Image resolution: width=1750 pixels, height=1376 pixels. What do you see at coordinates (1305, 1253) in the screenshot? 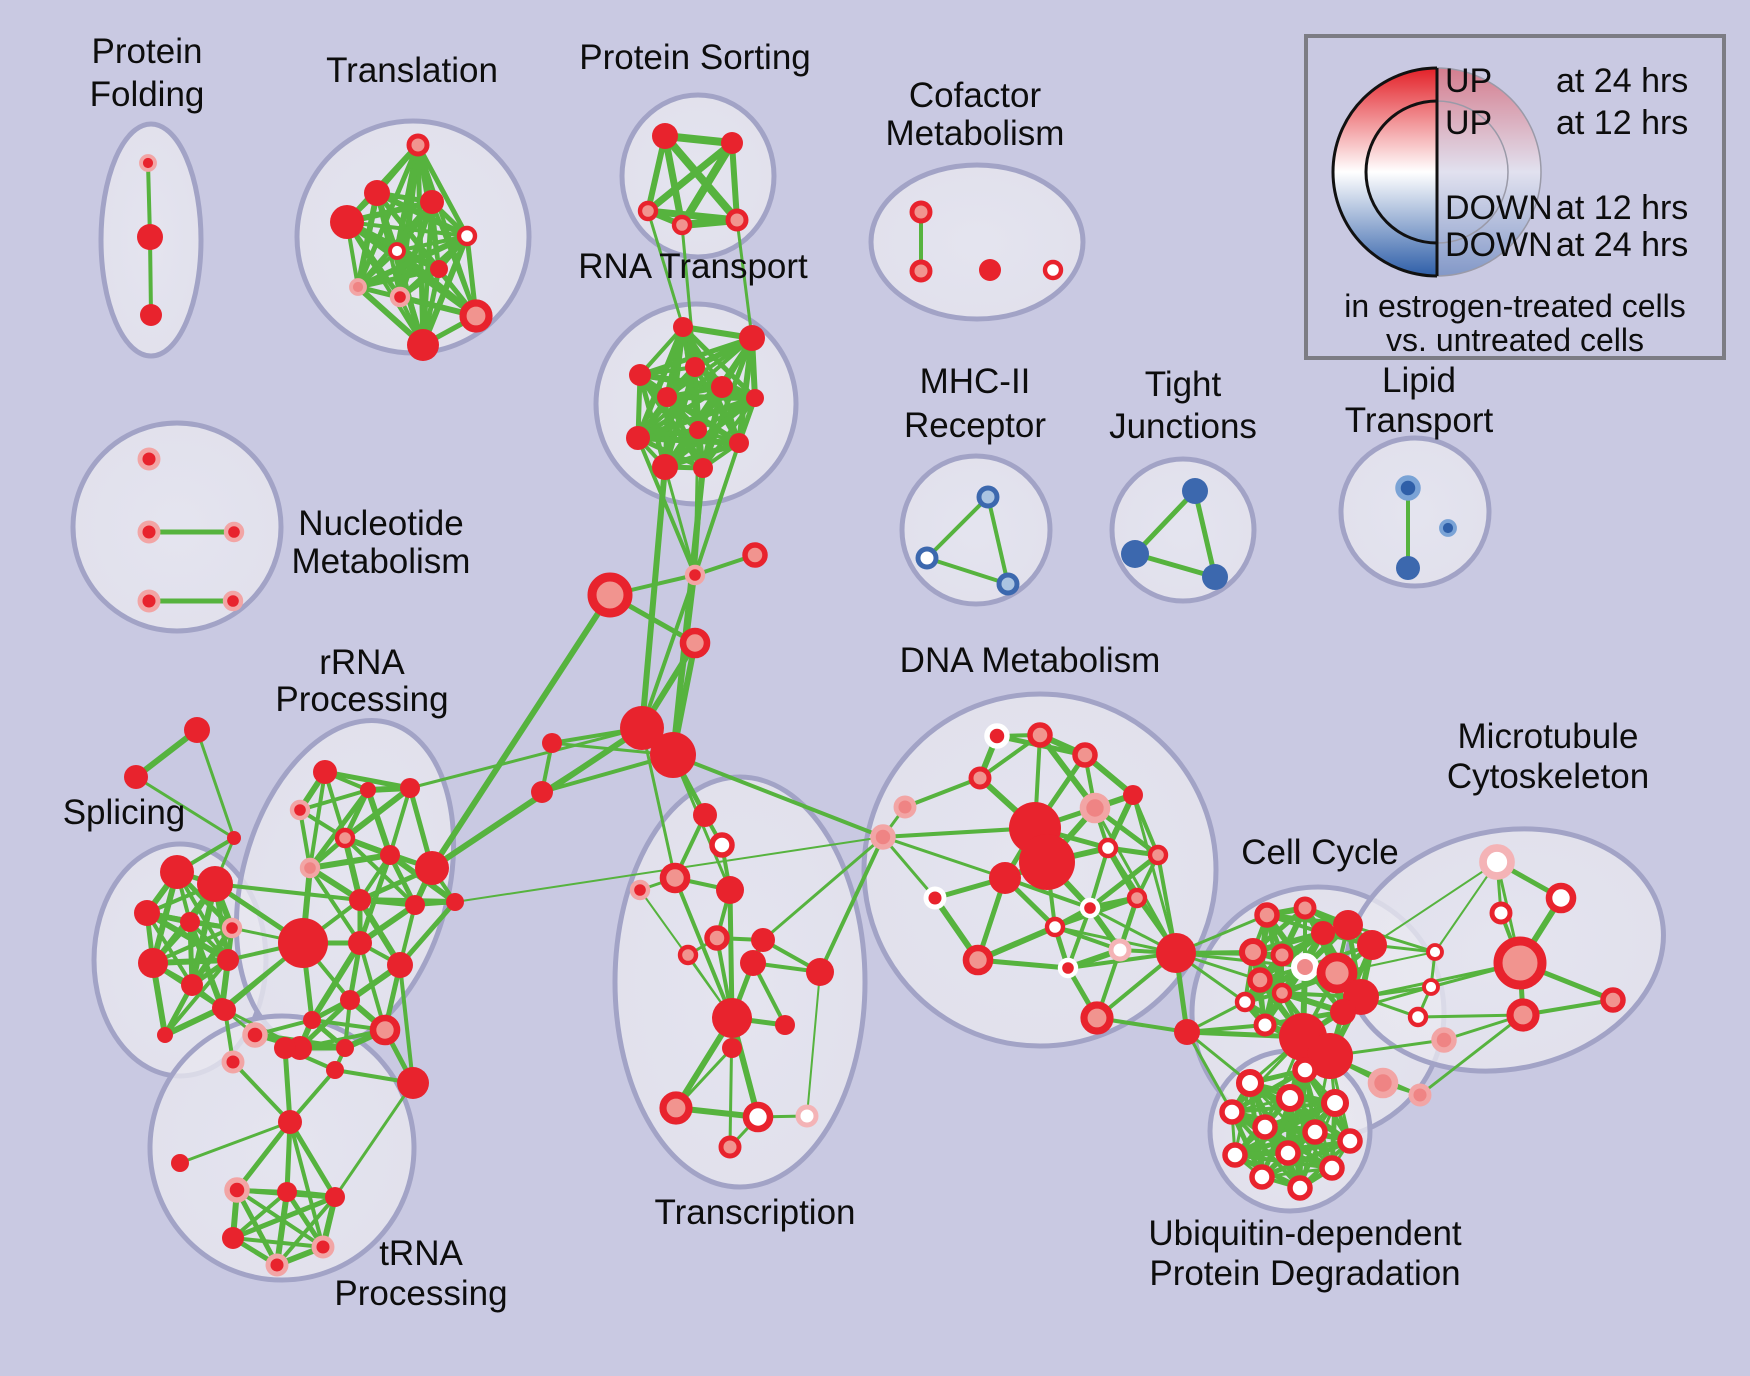
I see `cluster-label-ubiquitin-dependent-protein-degradation: Ubiquitin-dependent Protein Degradation` at bounding box center [1305, 1253].